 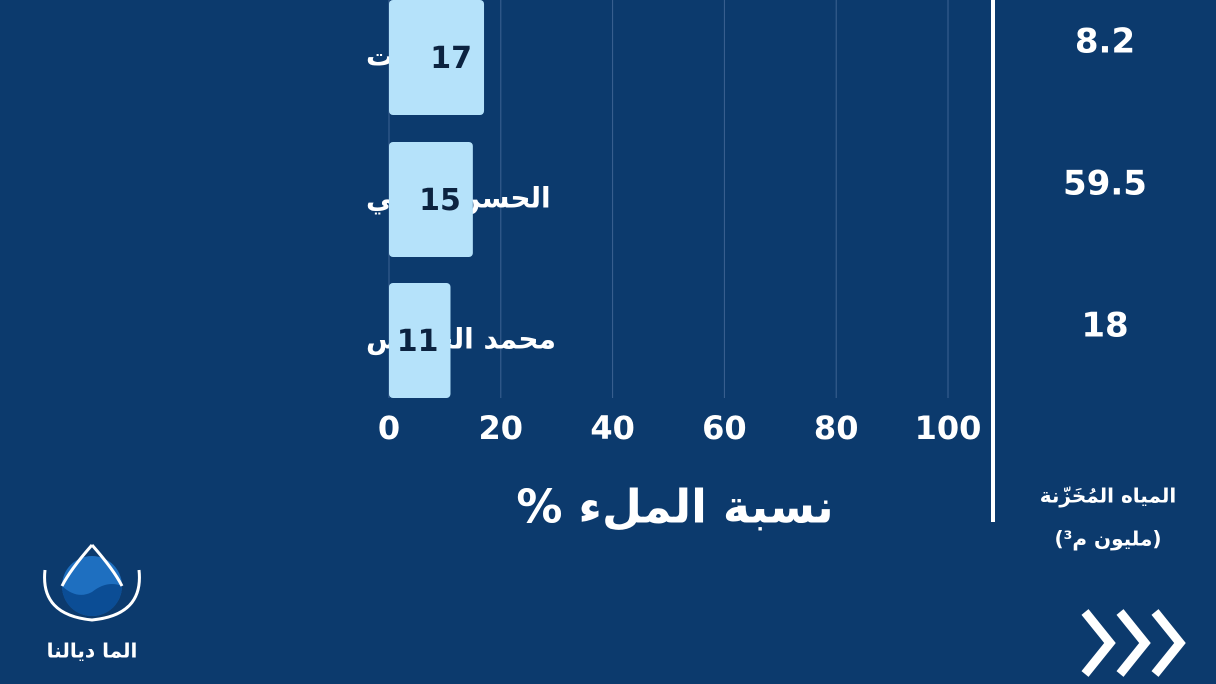 I want to click on bar-value-label: 17, so click(x=451, y=58).